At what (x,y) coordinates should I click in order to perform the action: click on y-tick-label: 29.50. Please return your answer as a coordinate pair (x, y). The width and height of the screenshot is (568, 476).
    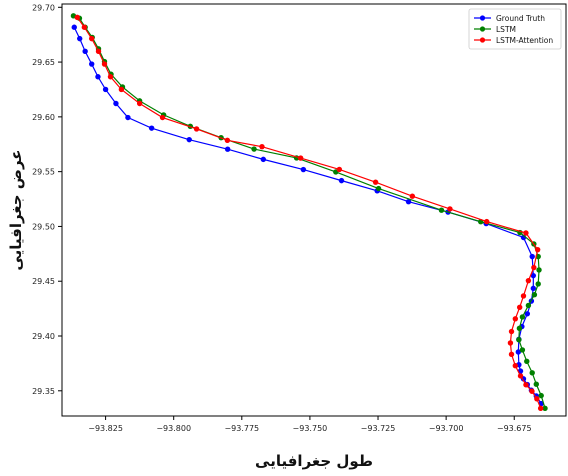
    Looking at the image, I should click on (43, 226).